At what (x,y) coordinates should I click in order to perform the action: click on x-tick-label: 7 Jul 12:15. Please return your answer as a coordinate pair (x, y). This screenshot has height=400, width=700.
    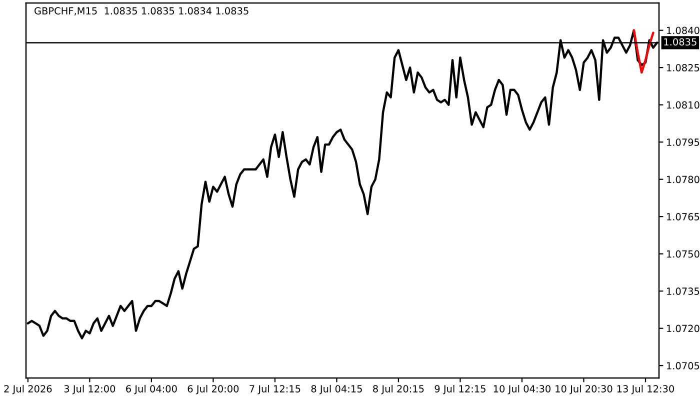
    Looking at the image, I should click on (275, 389).